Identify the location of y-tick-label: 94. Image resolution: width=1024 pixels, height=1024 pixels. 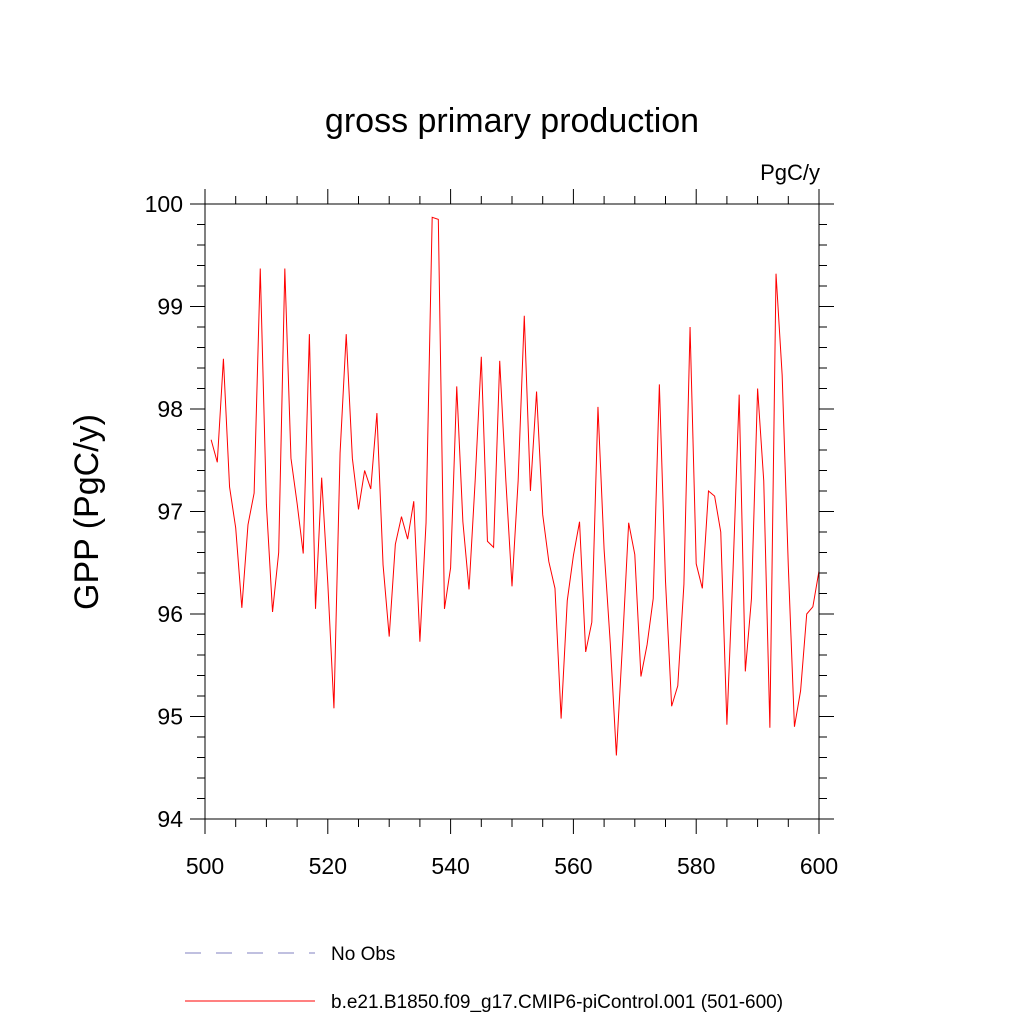
(170, 819).